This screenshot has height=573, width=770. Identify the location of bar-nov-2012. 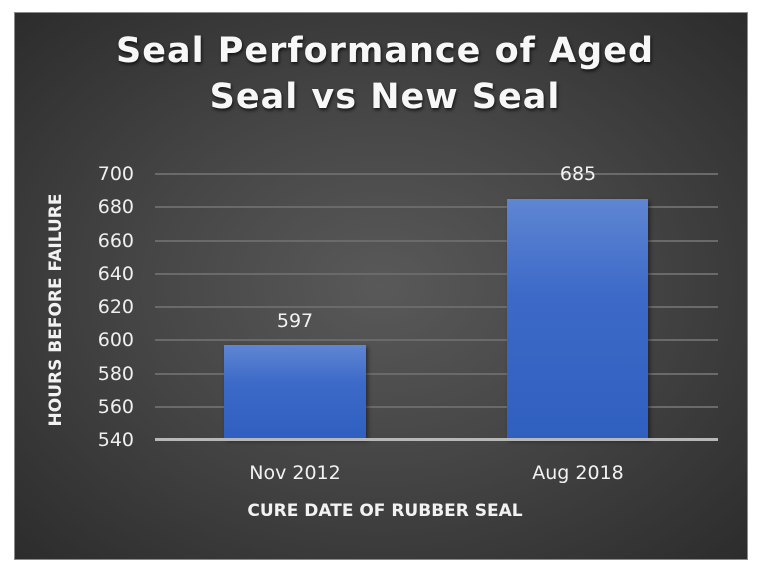
(295, 392).